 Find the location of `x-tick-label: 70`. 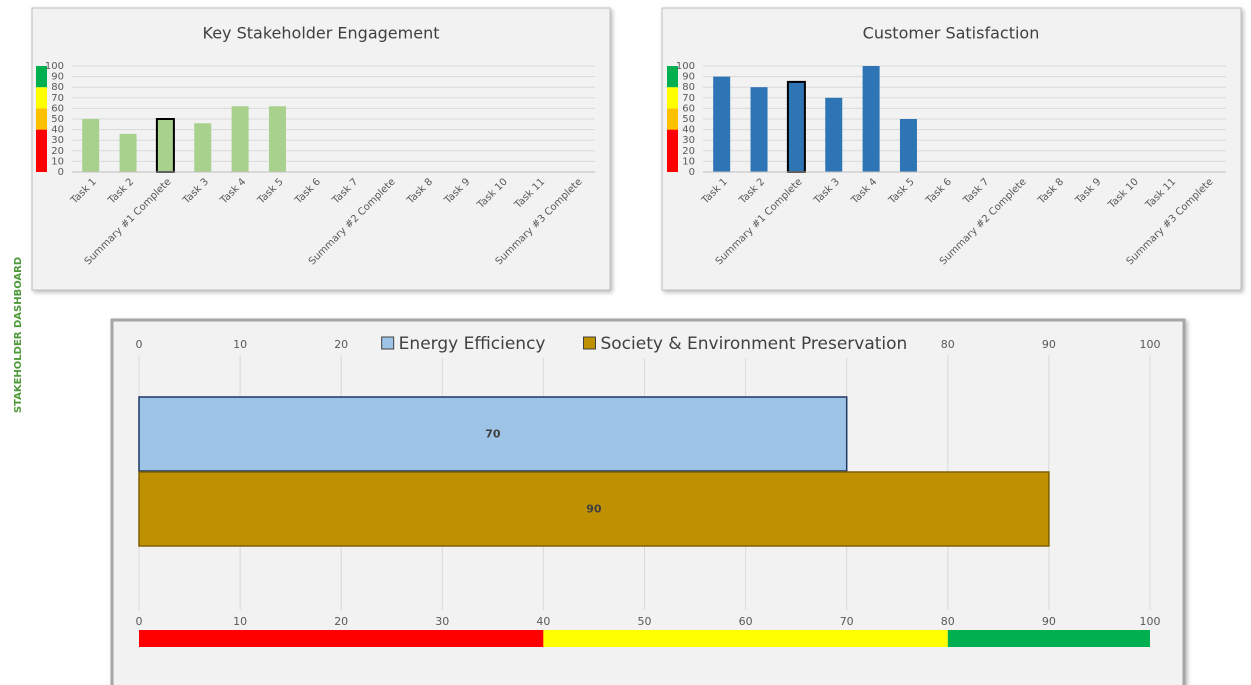

x-tick-label: 70 is located at coordinates (847, 621).